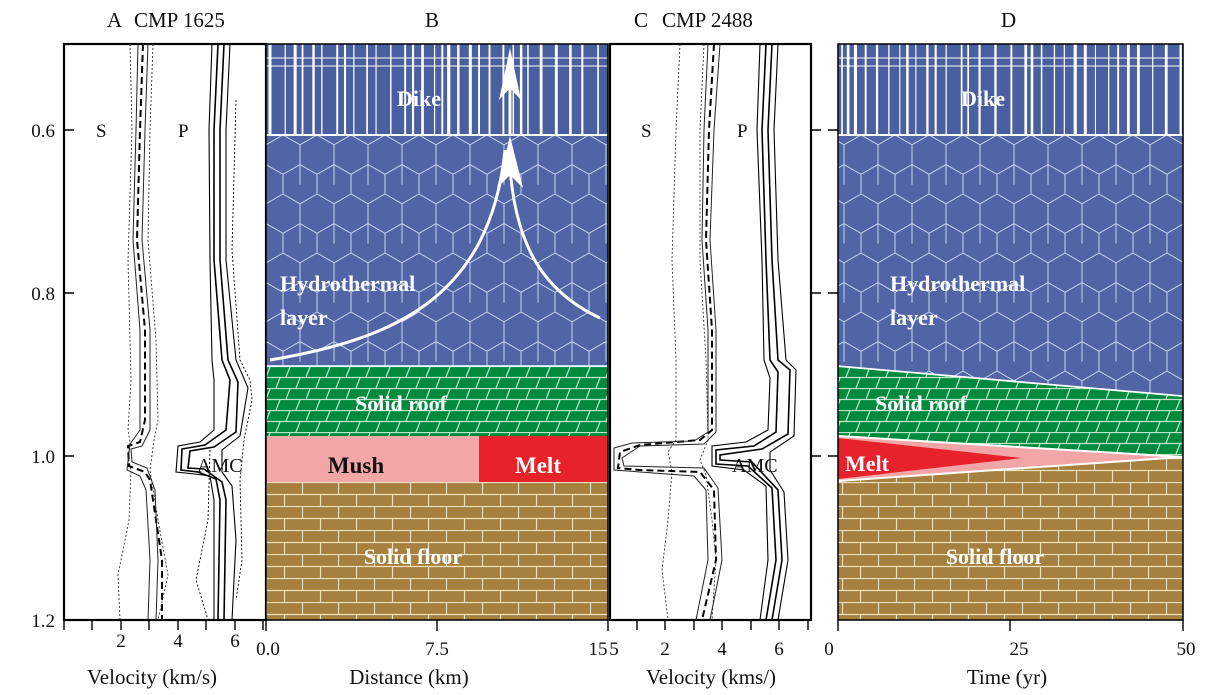 Image resolution: width=1215 pixels, height=695 pixels. I want to click on panel-b-melt-zone, so click(543, 459).